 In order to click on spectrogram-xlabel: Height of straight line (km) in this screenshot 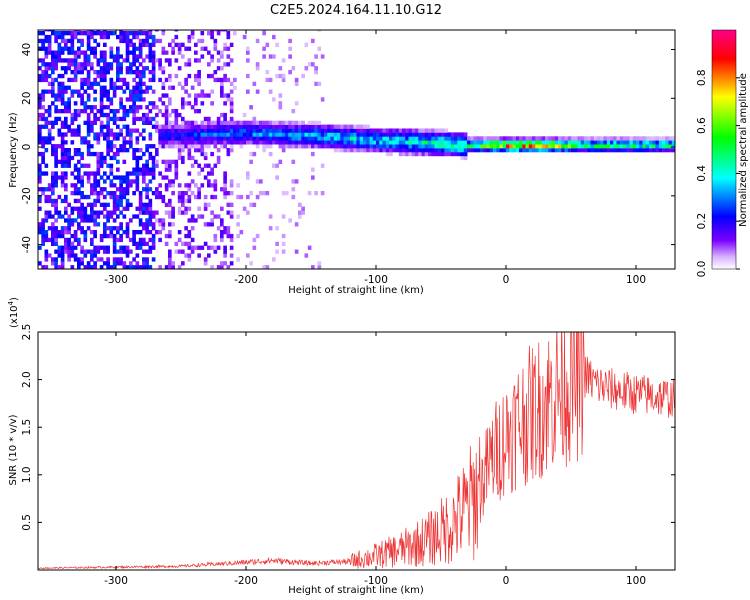, I will do `click(356, 290)`.